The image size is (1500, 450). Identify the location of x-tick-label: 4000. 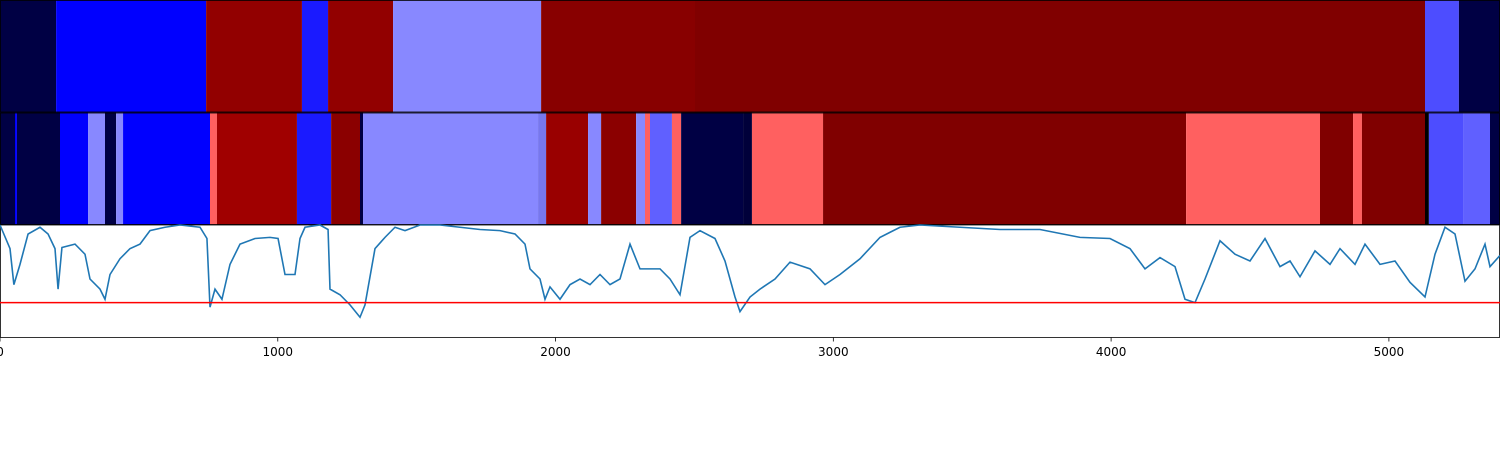
(1111, 352).